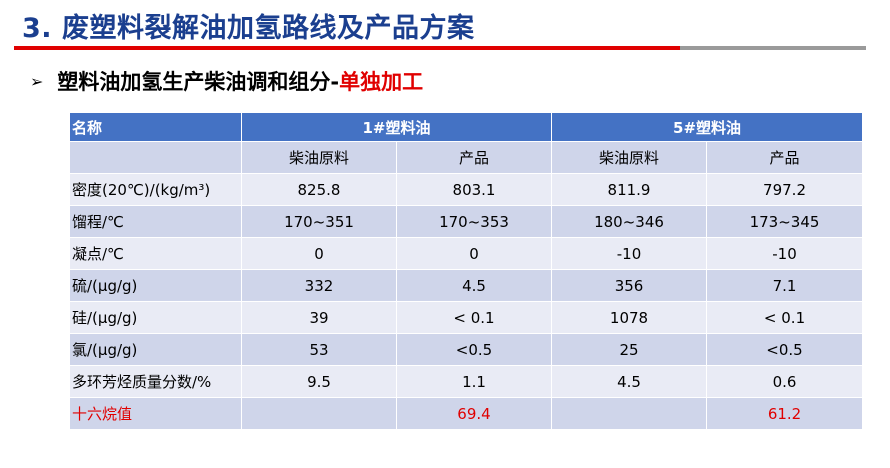 The height and width of the screenshot is (468, 890). I want to click on table-row-cetane: 十六烷值 69.4 61.2, so click(466, 413).